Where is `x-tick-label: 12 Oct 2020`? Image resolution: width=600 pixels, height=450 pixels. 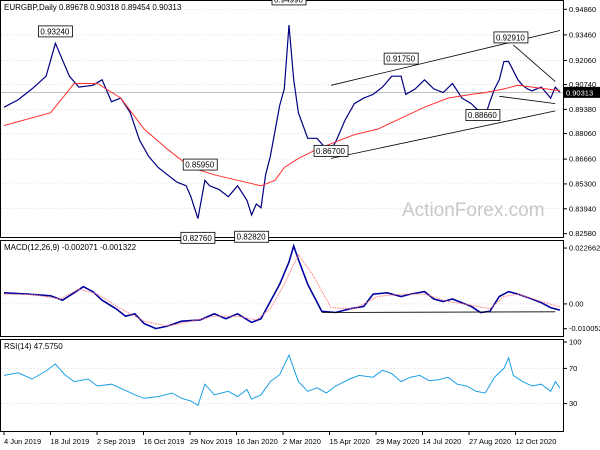 x-tick-label: 12 Oct 2020 is located at coordinates (536, 441).